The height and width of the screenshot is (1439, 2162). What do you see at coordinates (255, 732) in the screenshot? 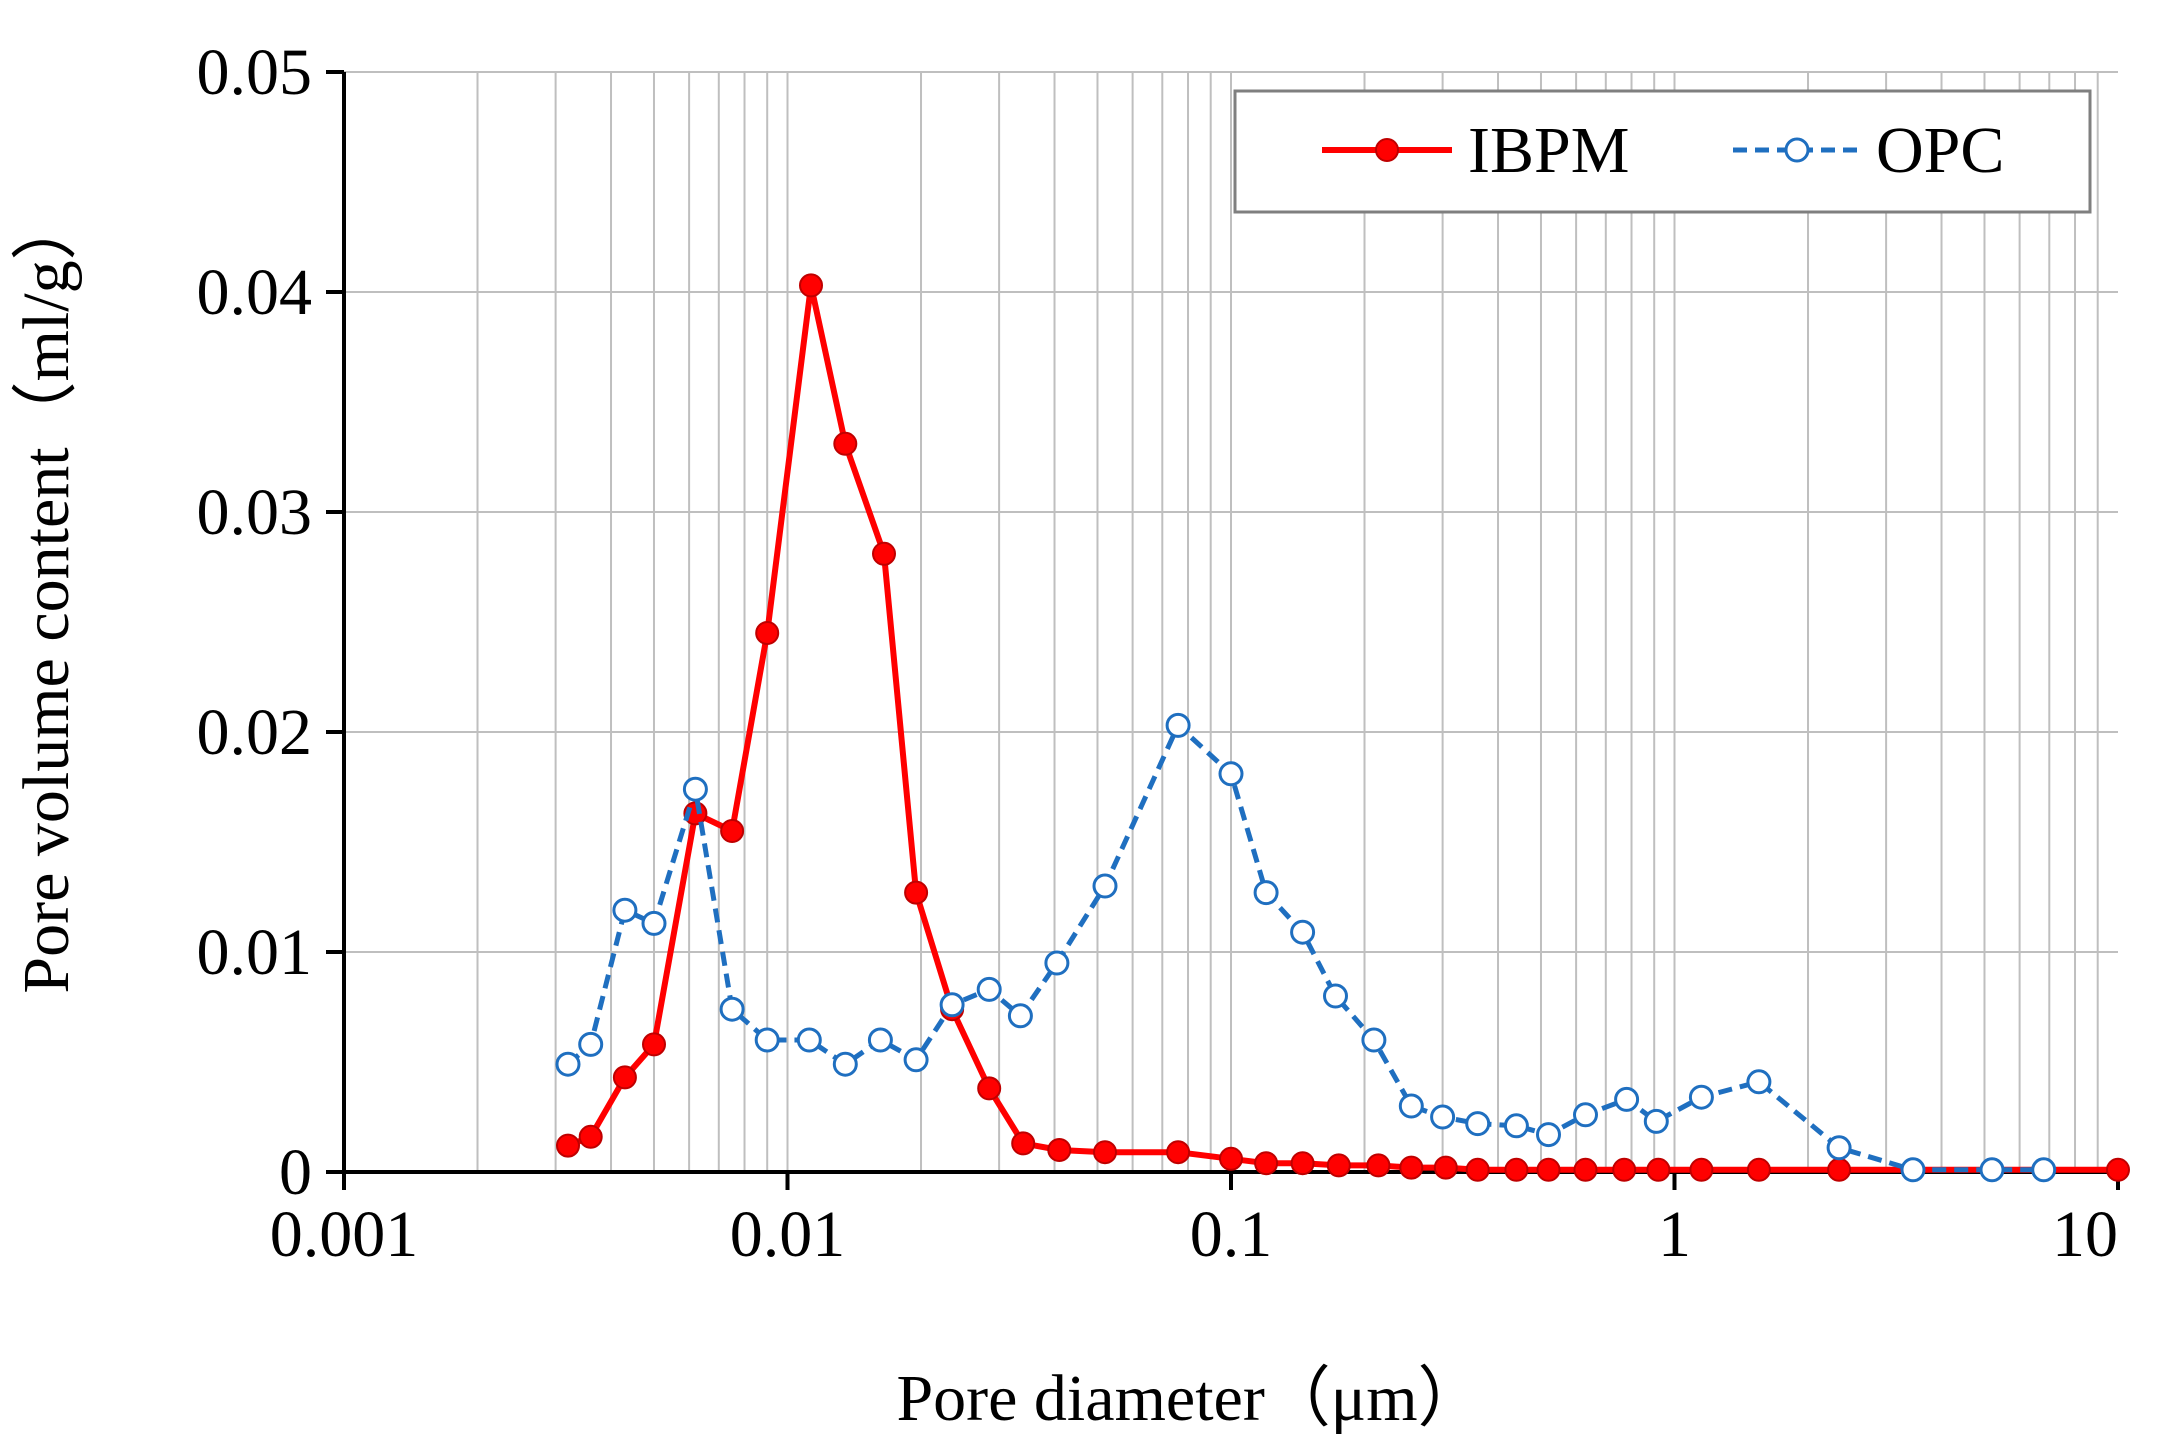
I see `y-tick-label: 0.02` at bounding box center [255, 732].